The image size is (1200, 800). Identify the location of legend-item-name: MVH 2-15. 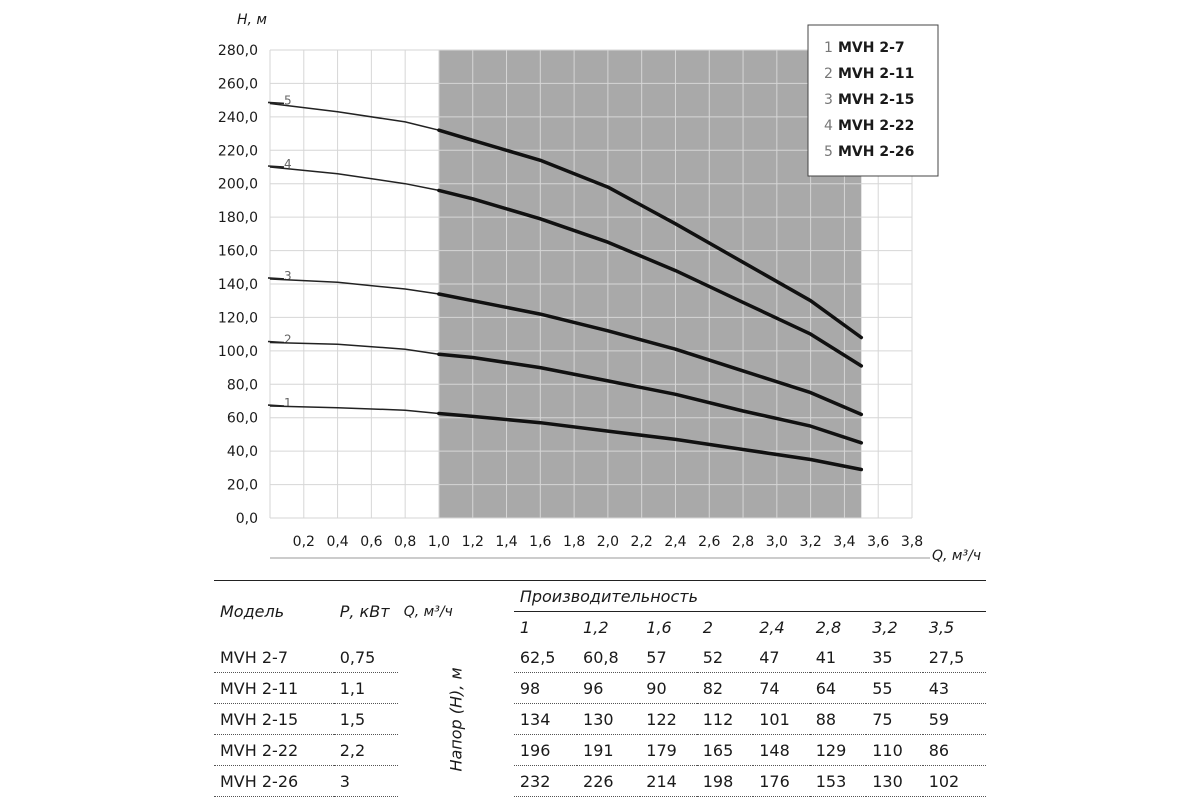
(876, 100).